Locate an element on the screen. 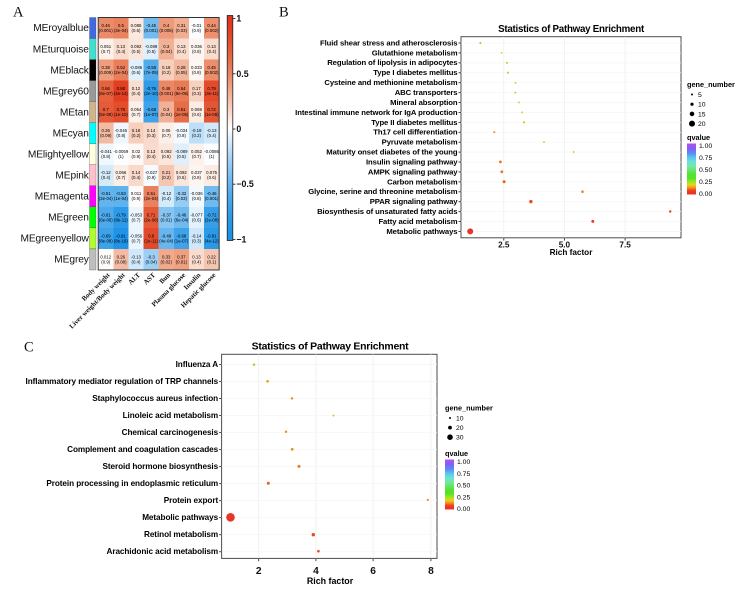 Image resolution: width=740 pixels, height=594 pixels. svg-text: 30 is located at coordinates (460, 438).